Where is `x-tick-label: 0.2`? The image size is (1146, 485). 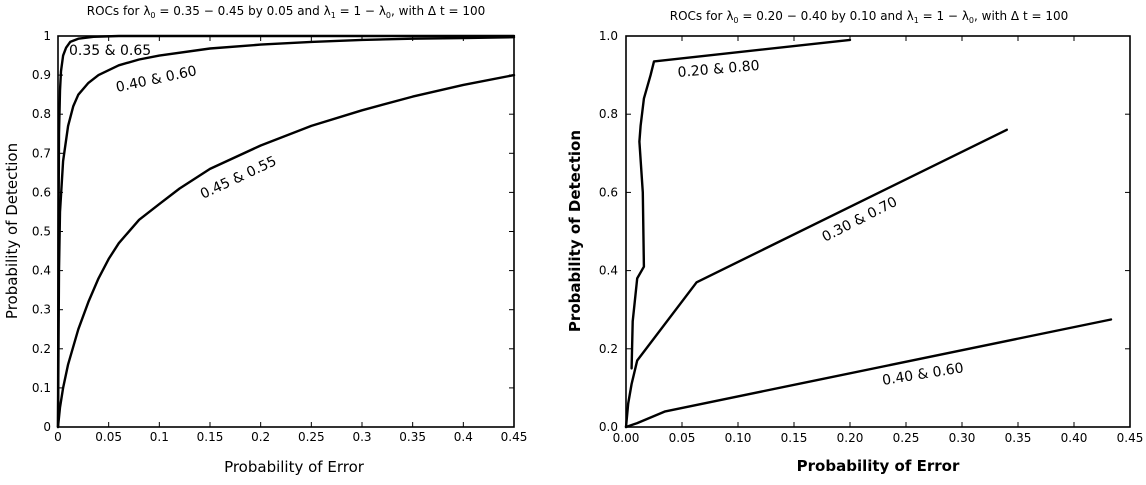 x-tick-label: 0.2 is located at coordinates (260, 437).